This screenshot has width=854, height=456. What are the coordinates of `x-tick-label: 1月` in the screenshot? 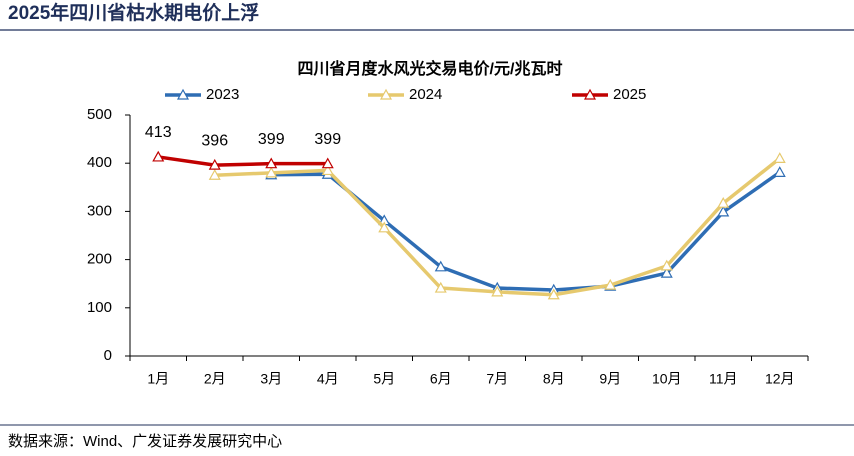 It's located at (158, 379).